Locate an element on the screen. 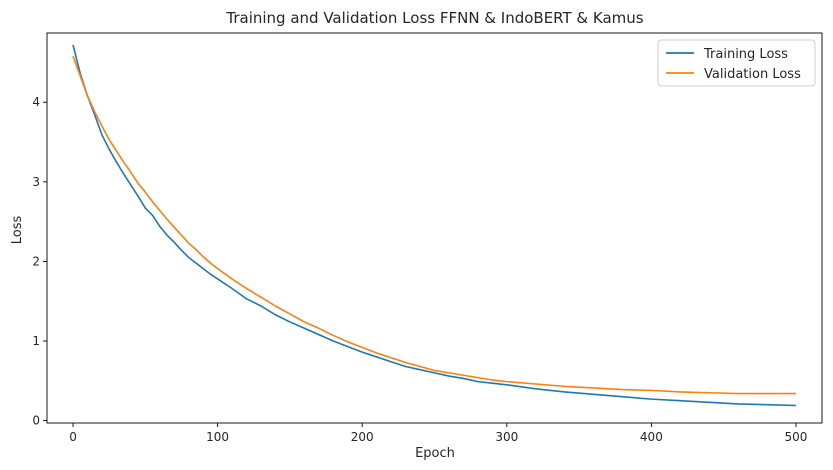  y-tick-label: 4 is located at coordinates (36, 102).